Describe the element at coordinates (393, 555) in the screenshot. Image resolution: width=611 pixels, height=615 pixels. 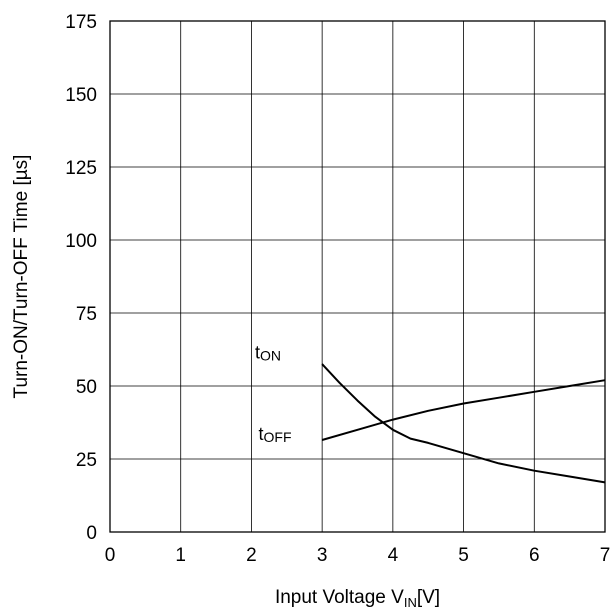
I see `x-tick-label: 4` at that location.